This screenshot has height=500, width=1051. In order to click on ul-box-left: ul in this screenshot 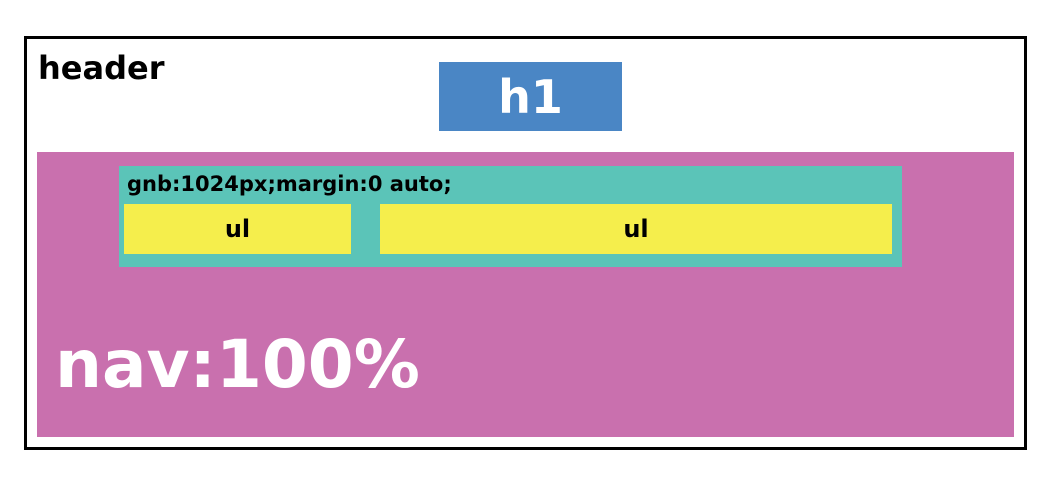, I will do `click(237, 229)`.